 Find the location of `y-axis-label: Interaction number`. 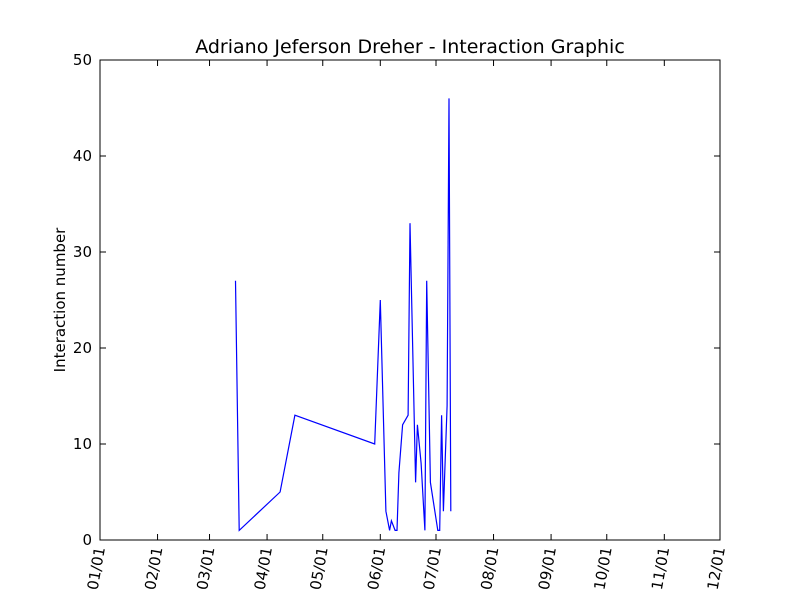

y-axis-label: Interaction number is located at coordinates (60, 300).